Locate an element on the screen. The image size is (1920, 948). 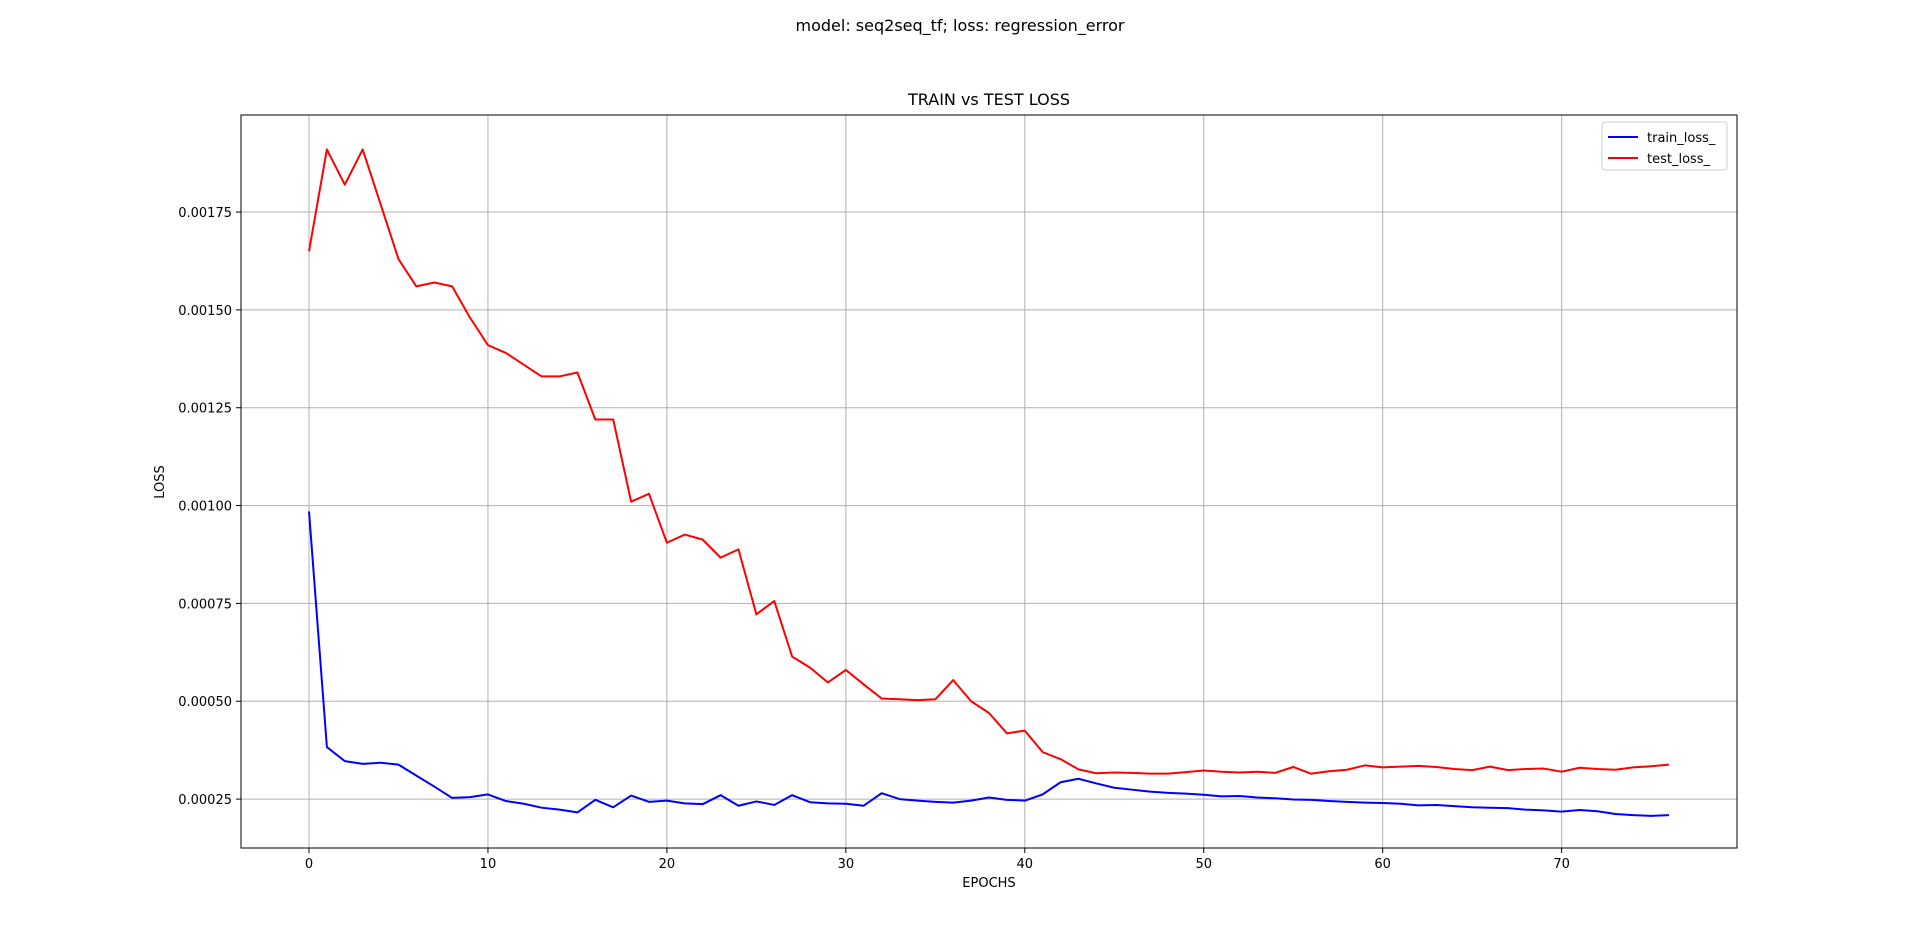
legend-label: train_loss_ is located at coordinates (1681, 138).